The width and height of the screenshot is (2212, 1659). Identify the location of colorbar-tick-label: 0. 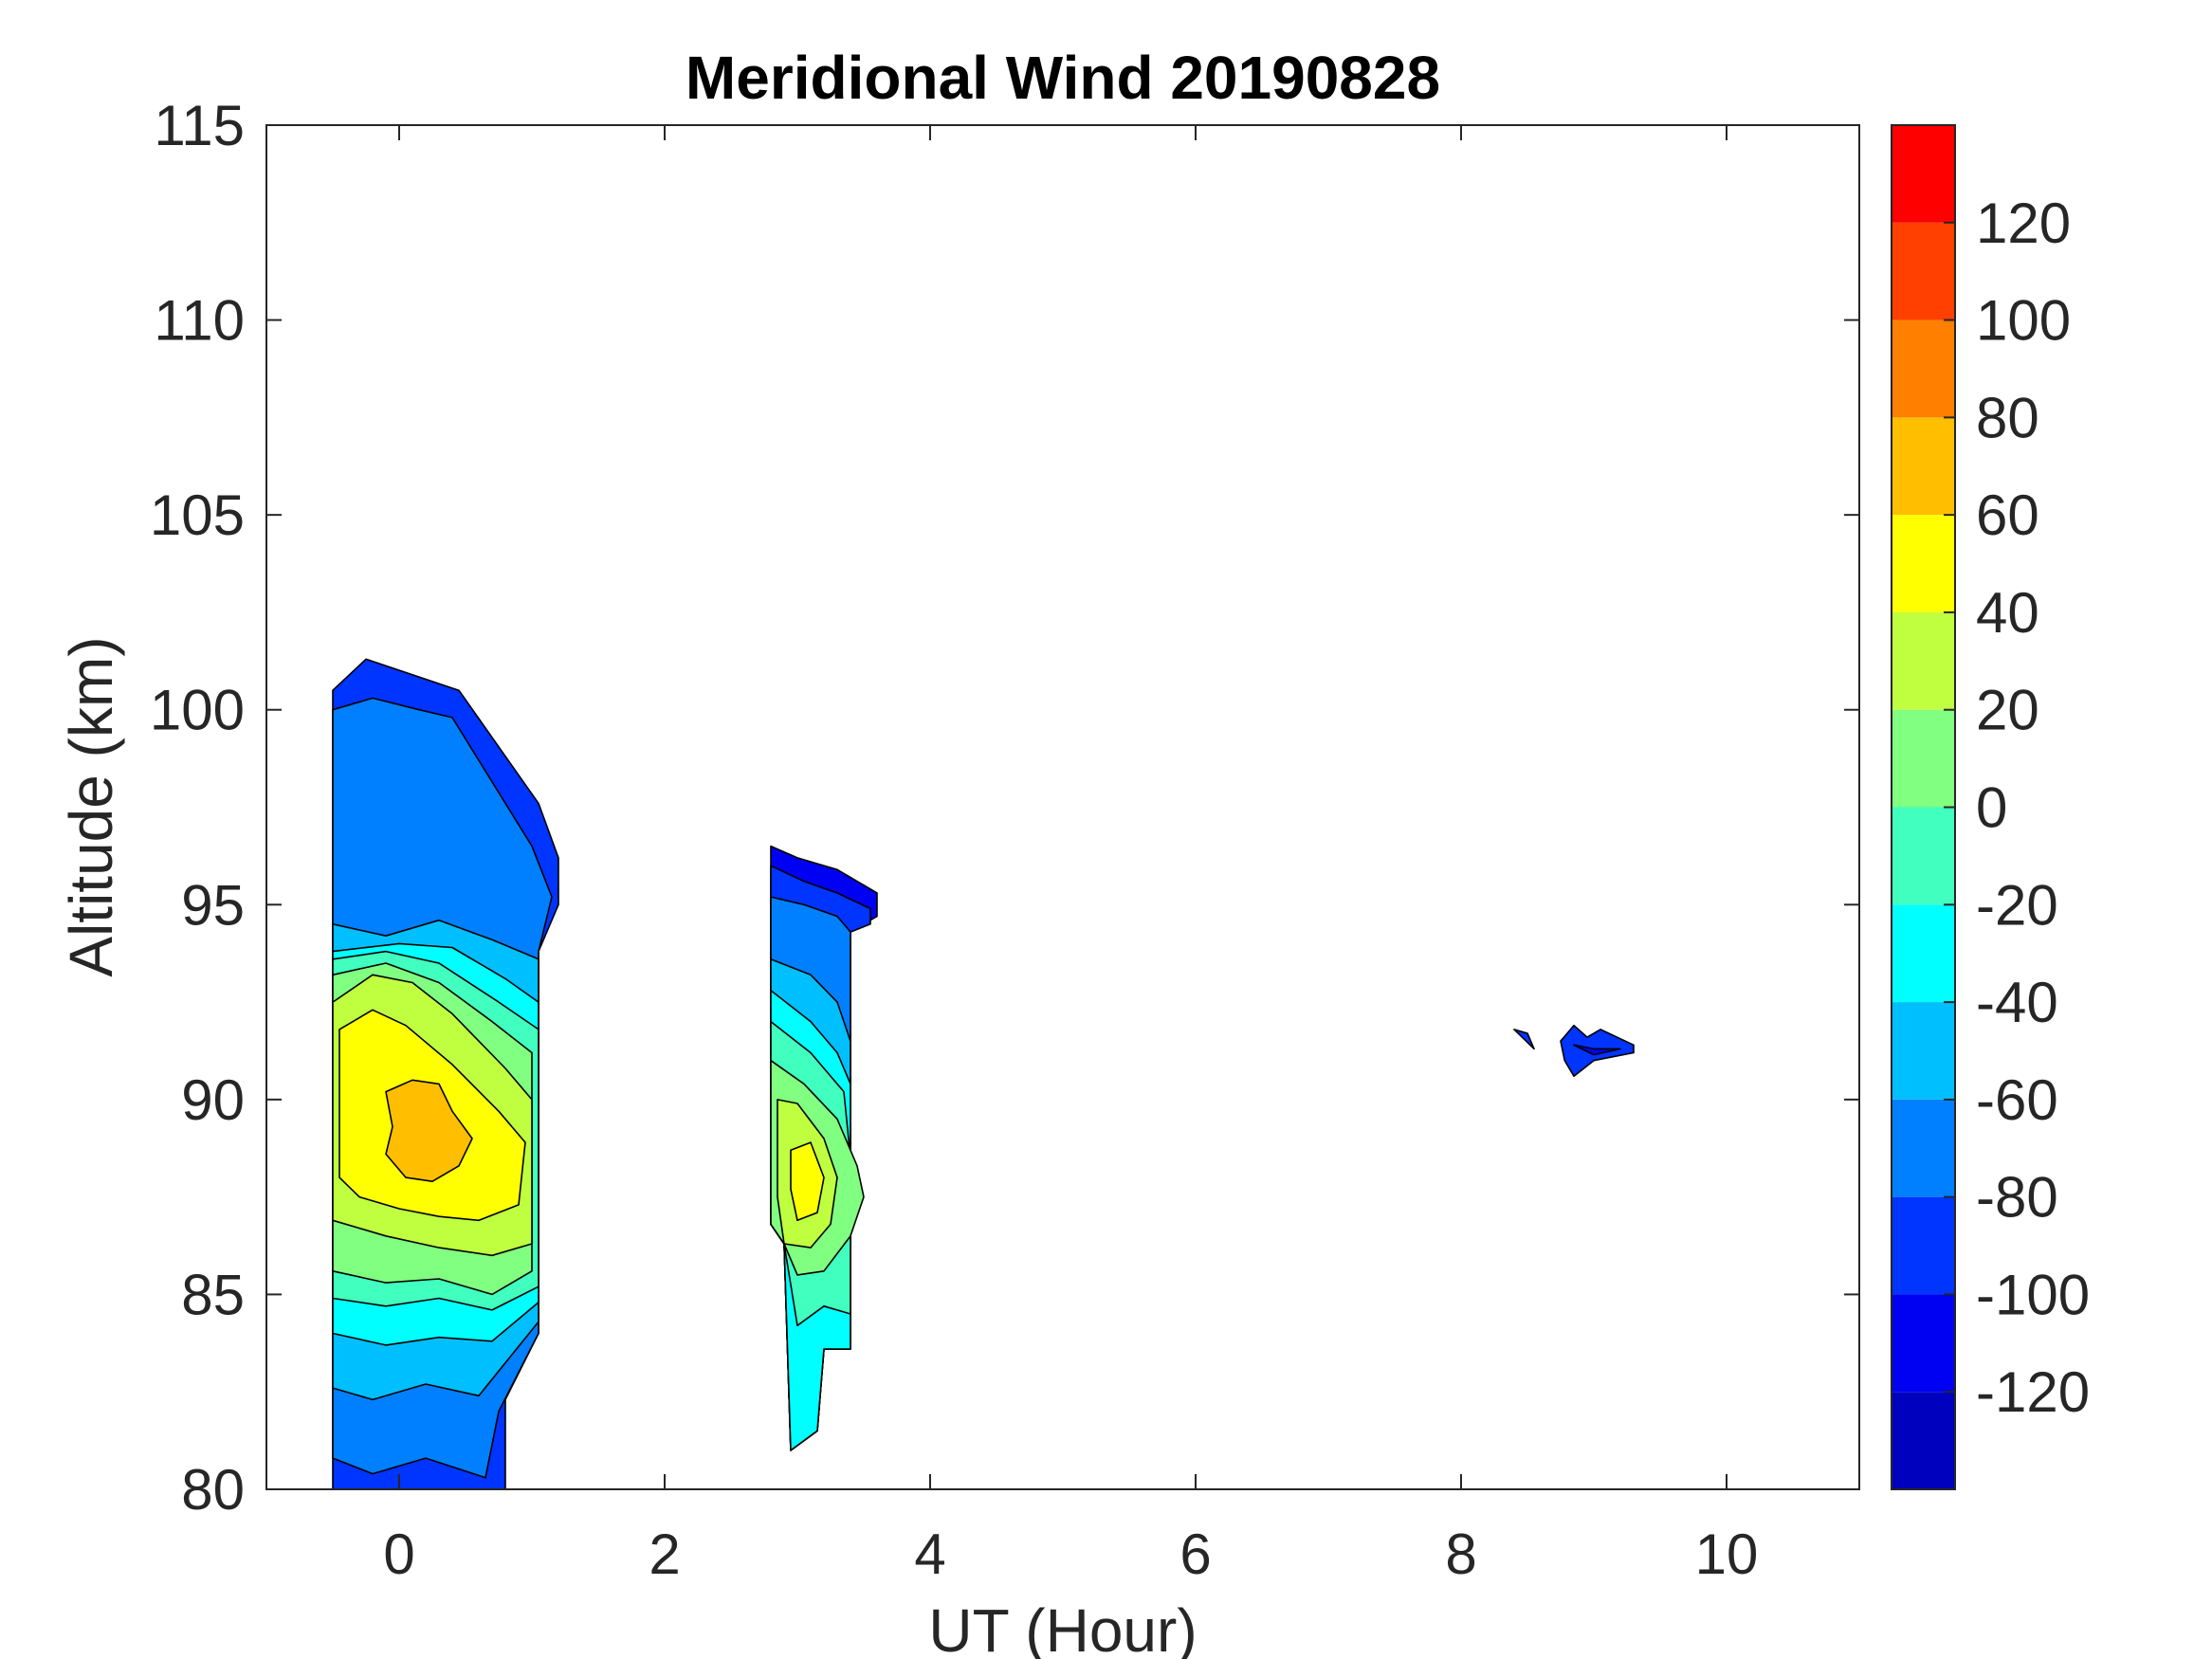
(1991, 808).